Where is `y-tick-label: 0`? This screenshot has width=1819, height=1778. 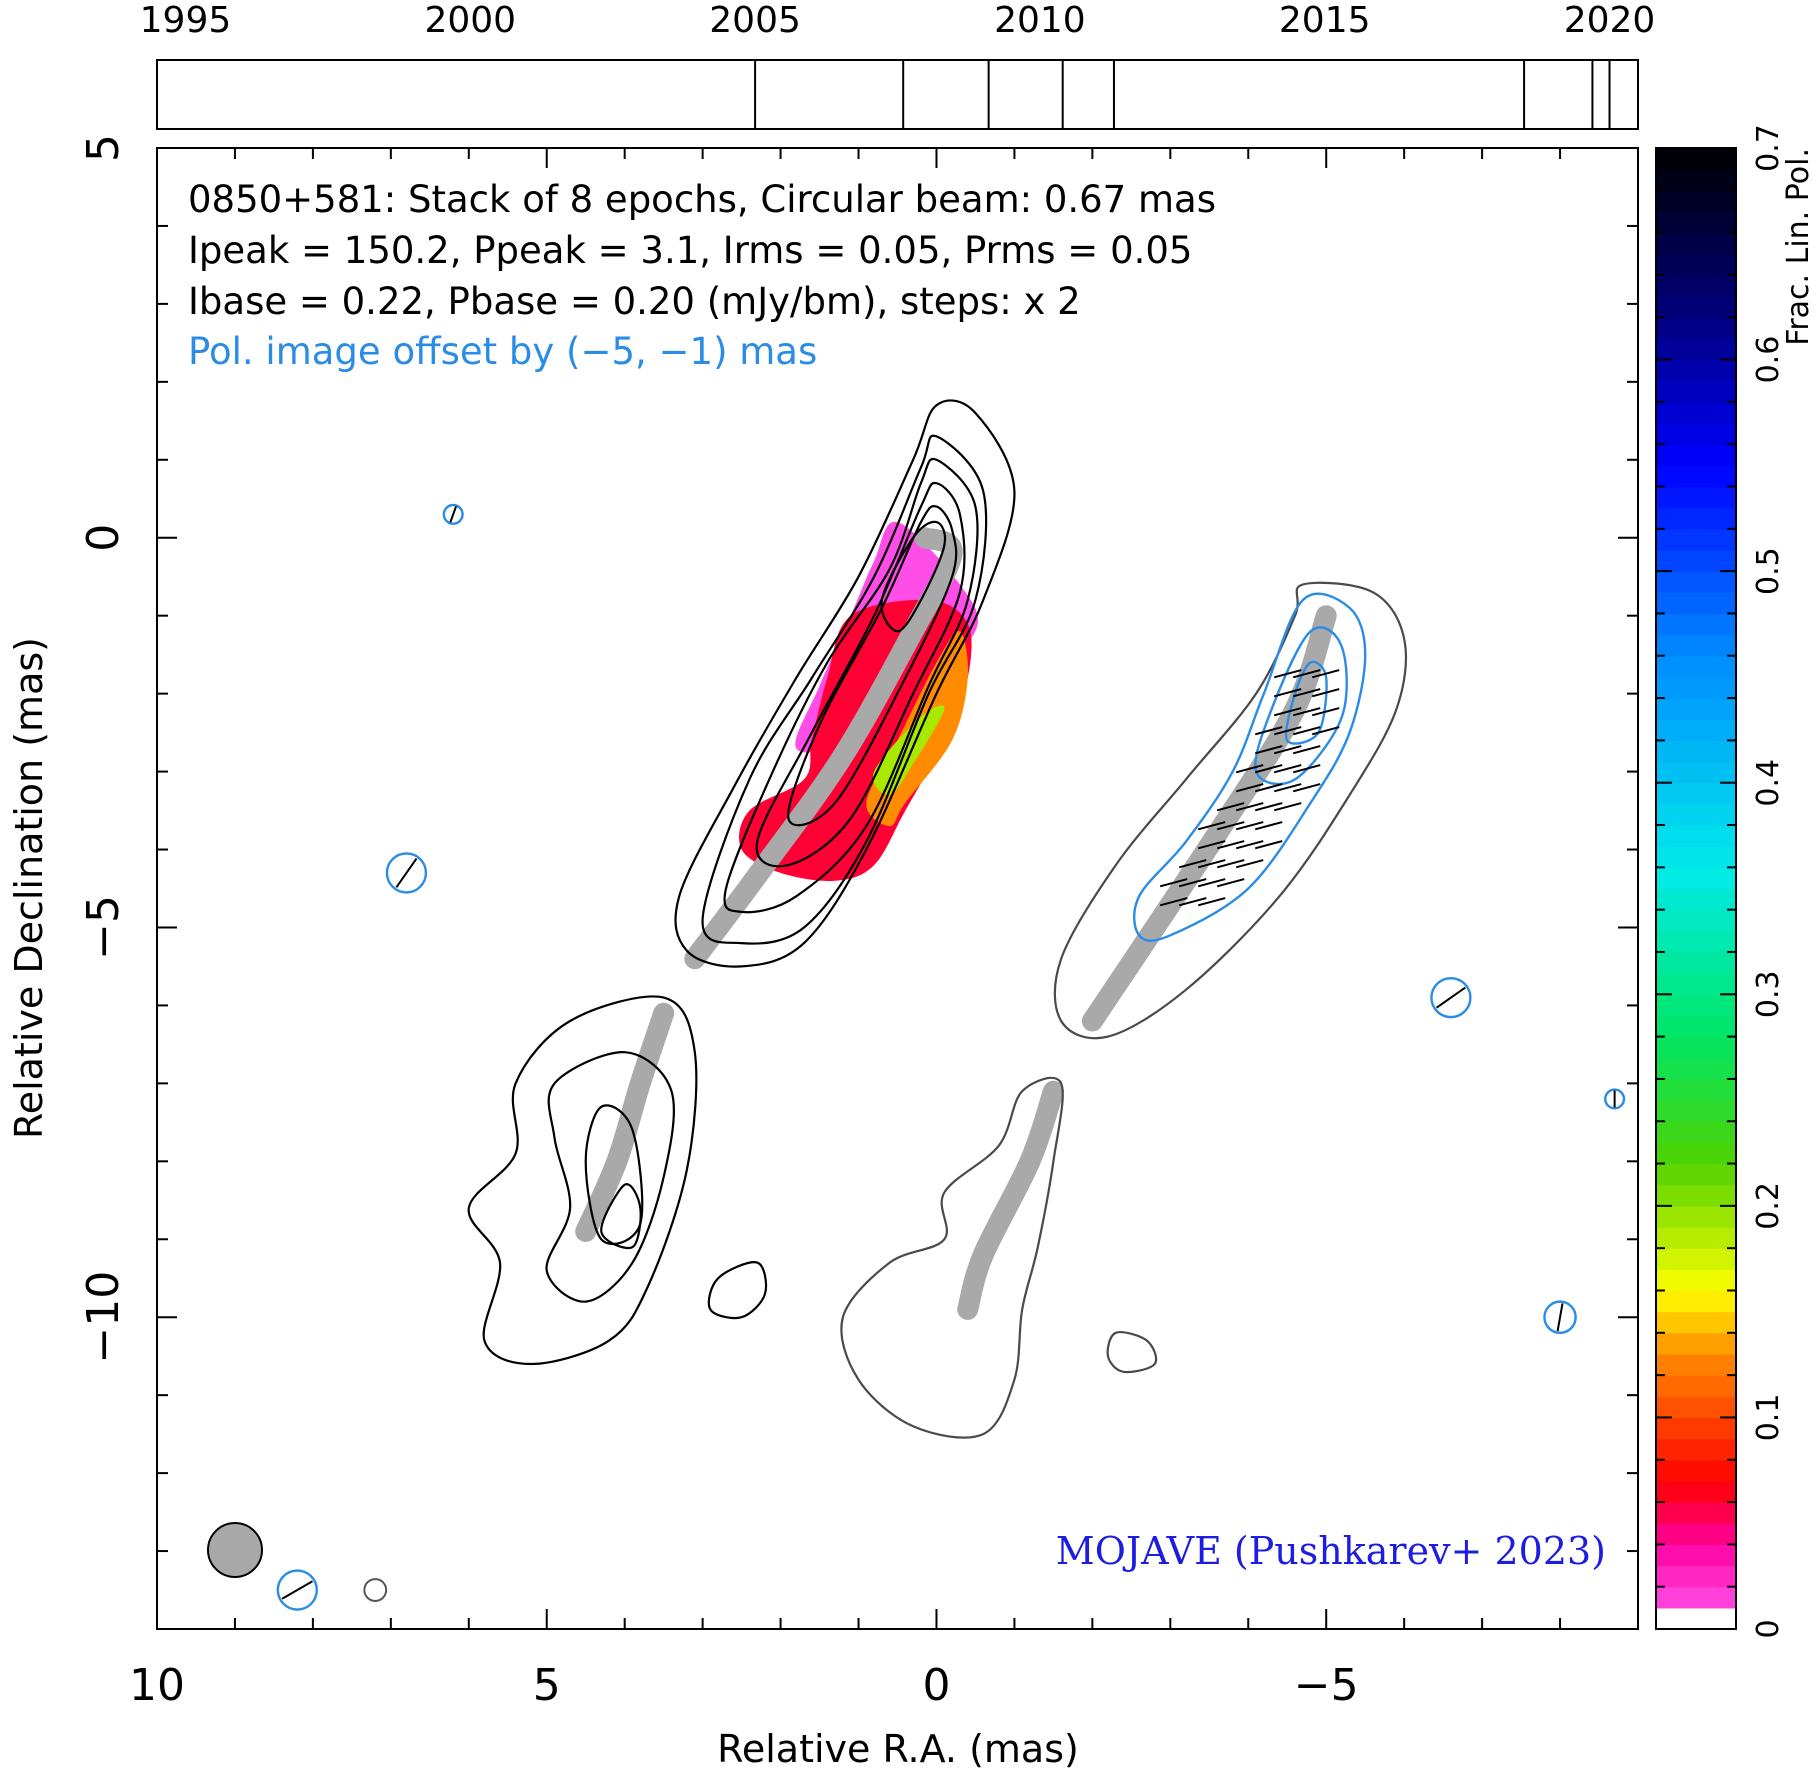
y-tick-label: 0 is located at coordinates (103, 538).